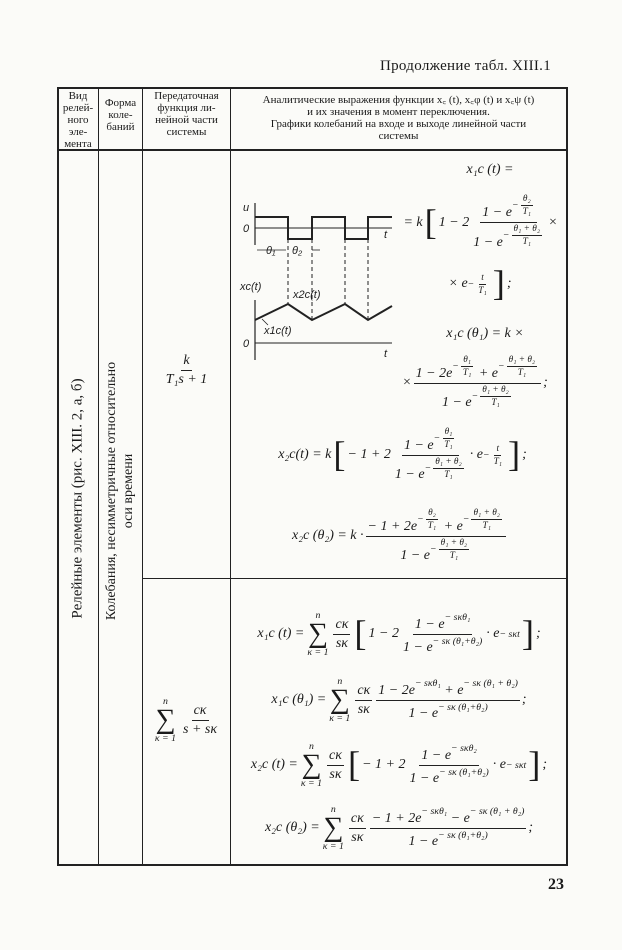 This screenshot has height=950, width=622. Describe the element at coordinates (498, 283) in the screenshot. I see `bracket: ]` at that location.